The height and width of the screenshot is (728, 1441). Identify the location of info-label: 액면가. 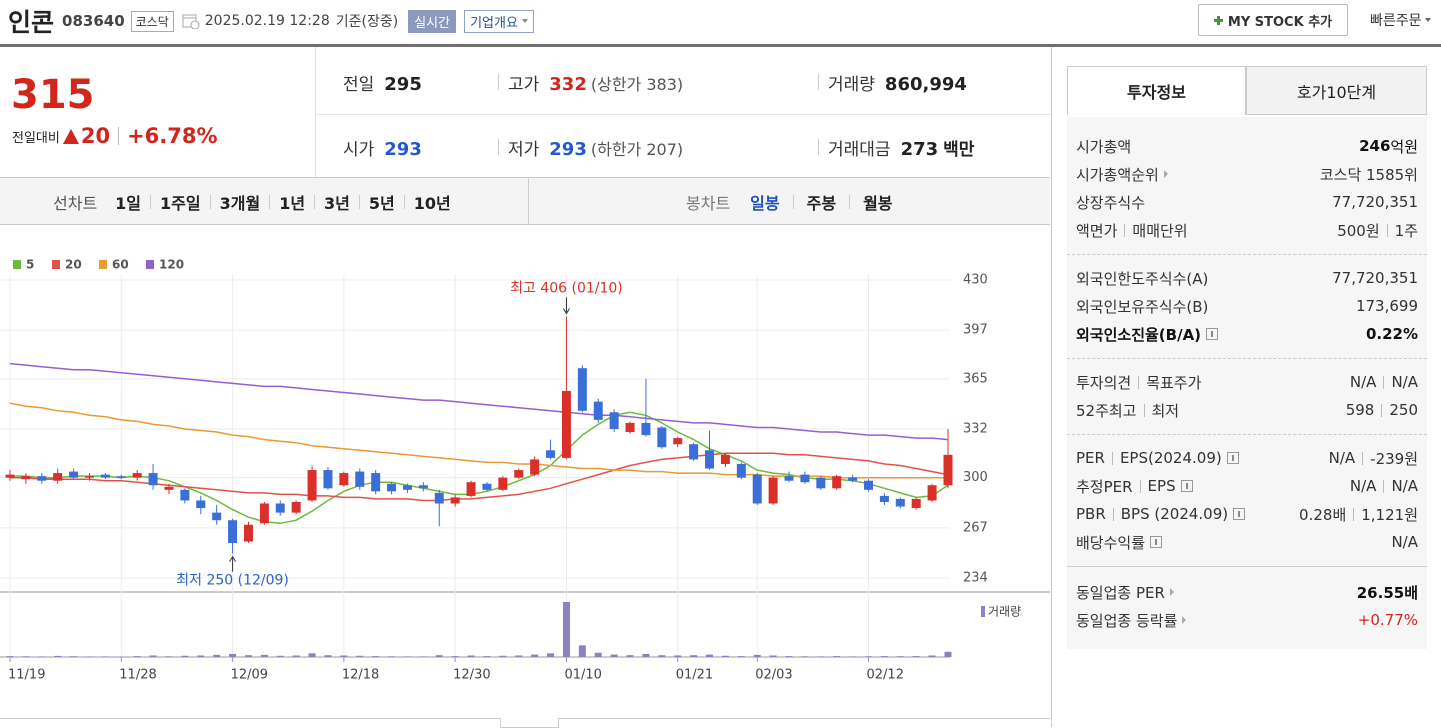
(1096, 230).